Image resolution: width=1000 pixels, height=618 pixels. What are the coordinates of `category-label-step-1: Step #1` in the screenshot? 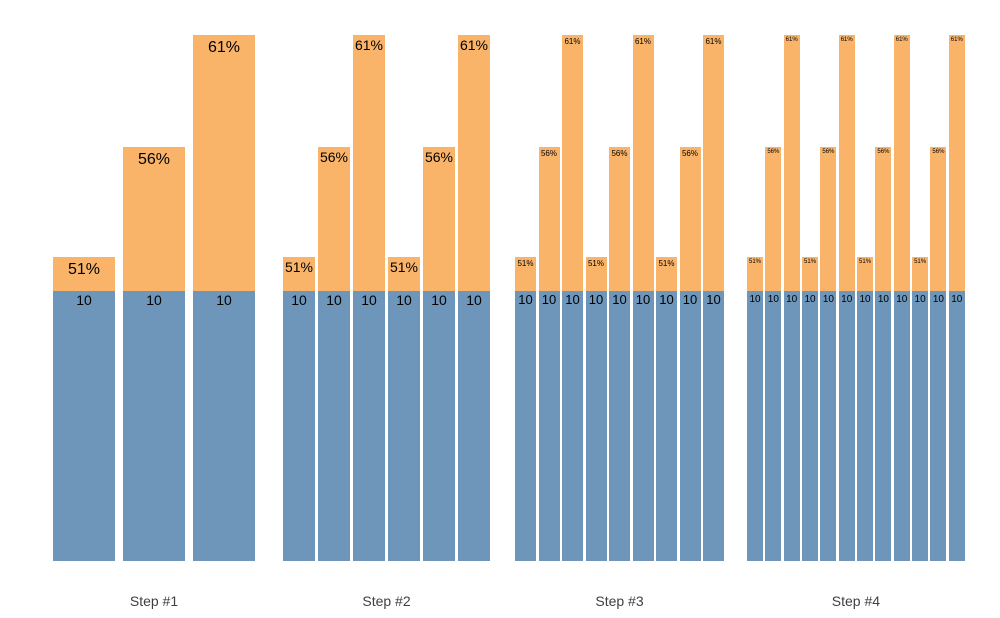 It's located at (154, 601).